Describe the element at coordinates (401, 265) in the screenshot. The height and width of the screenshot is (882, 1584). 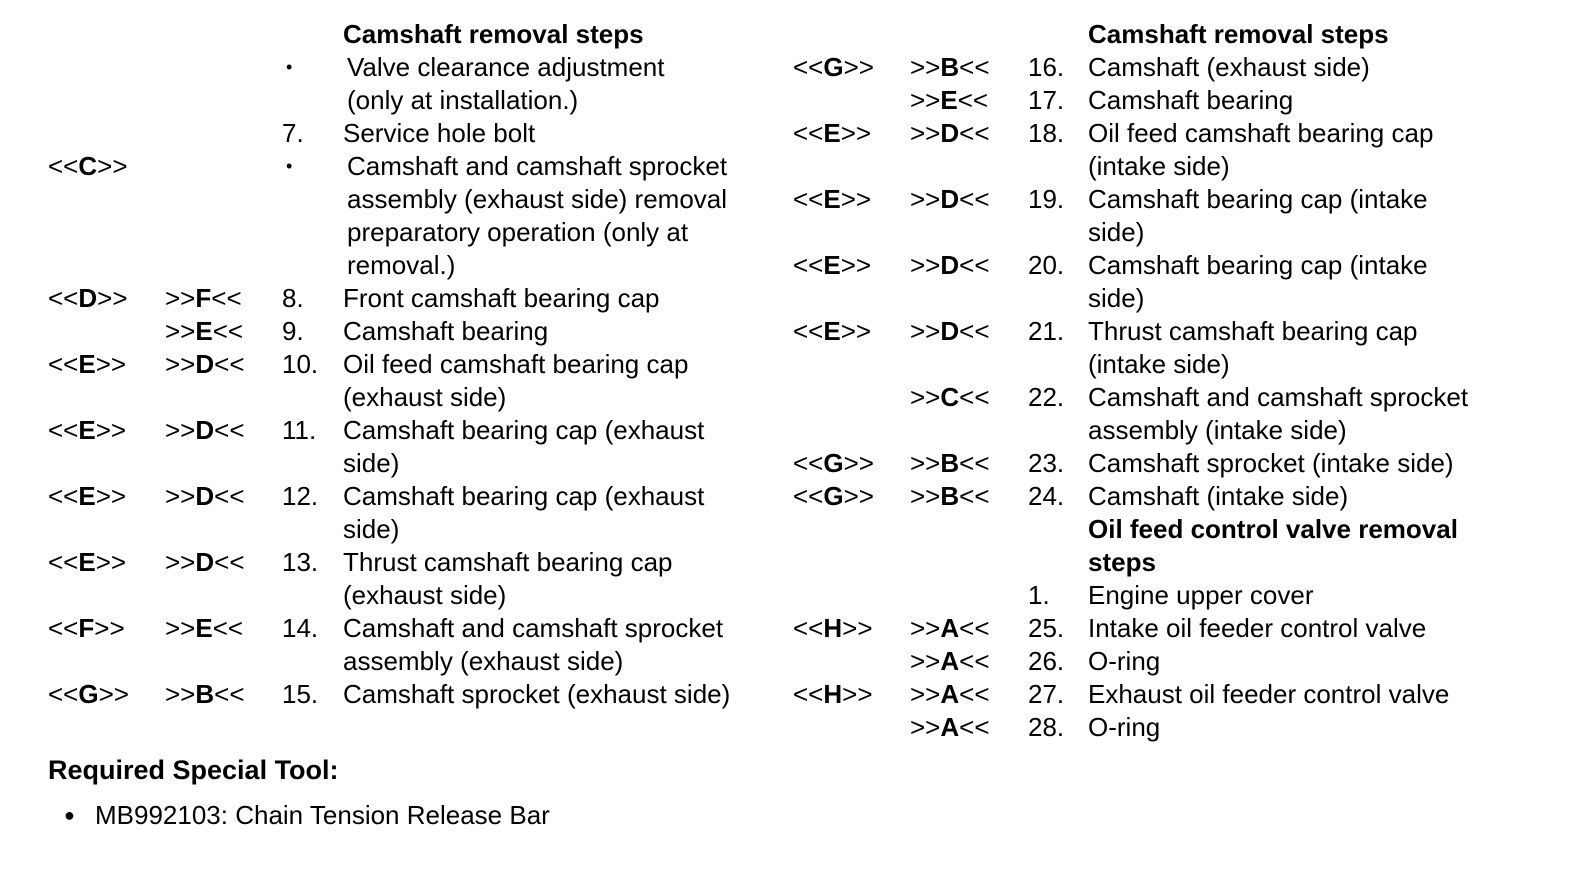
I see `step-text-line: removal.)` at that location.